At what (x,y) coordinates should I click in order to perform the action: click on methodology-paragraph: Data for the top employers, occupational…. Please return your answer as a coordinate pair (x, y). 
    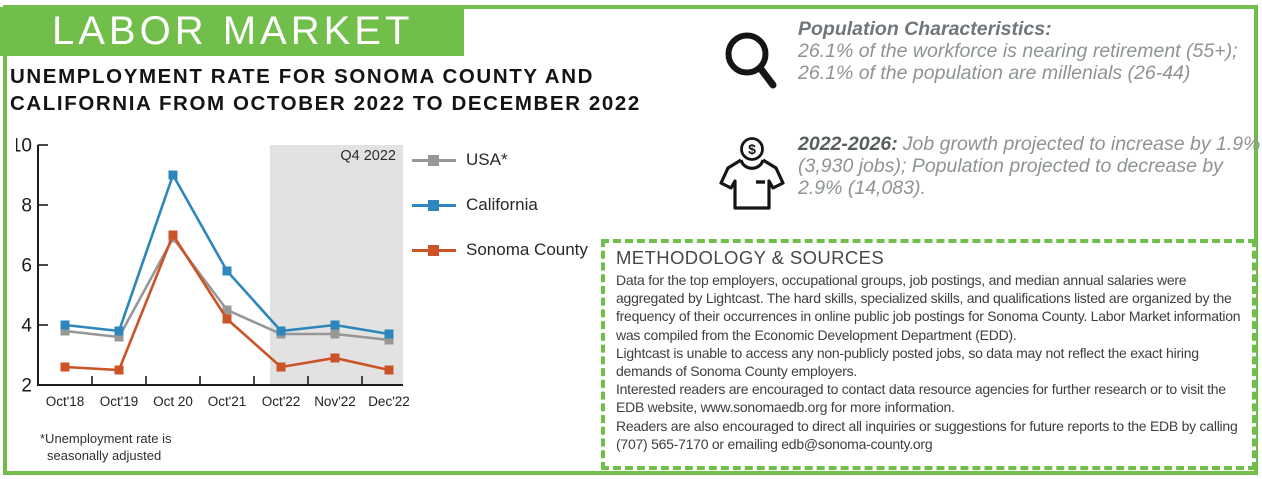
    Looking at the image, I should click on (928, 307).